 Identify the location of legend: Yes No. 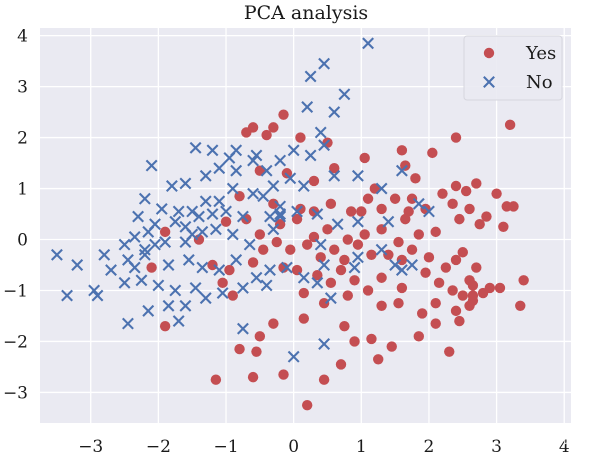
(513, 68).